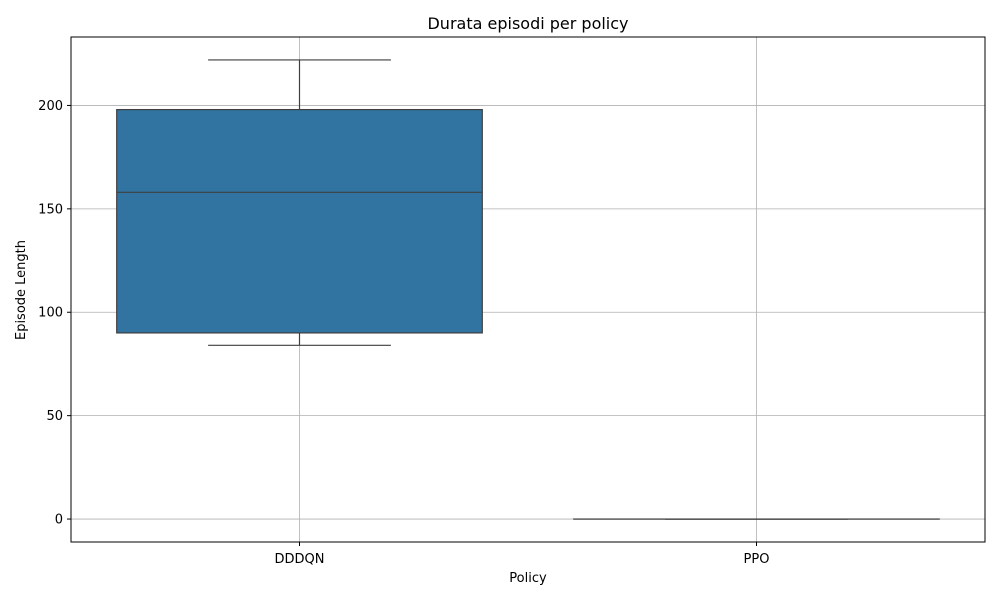 This screenshot has height=600, width=1000. Describe the element at coordinates (528, 578) in the screenshot. I see `x-axis-label: Policy` at that location.